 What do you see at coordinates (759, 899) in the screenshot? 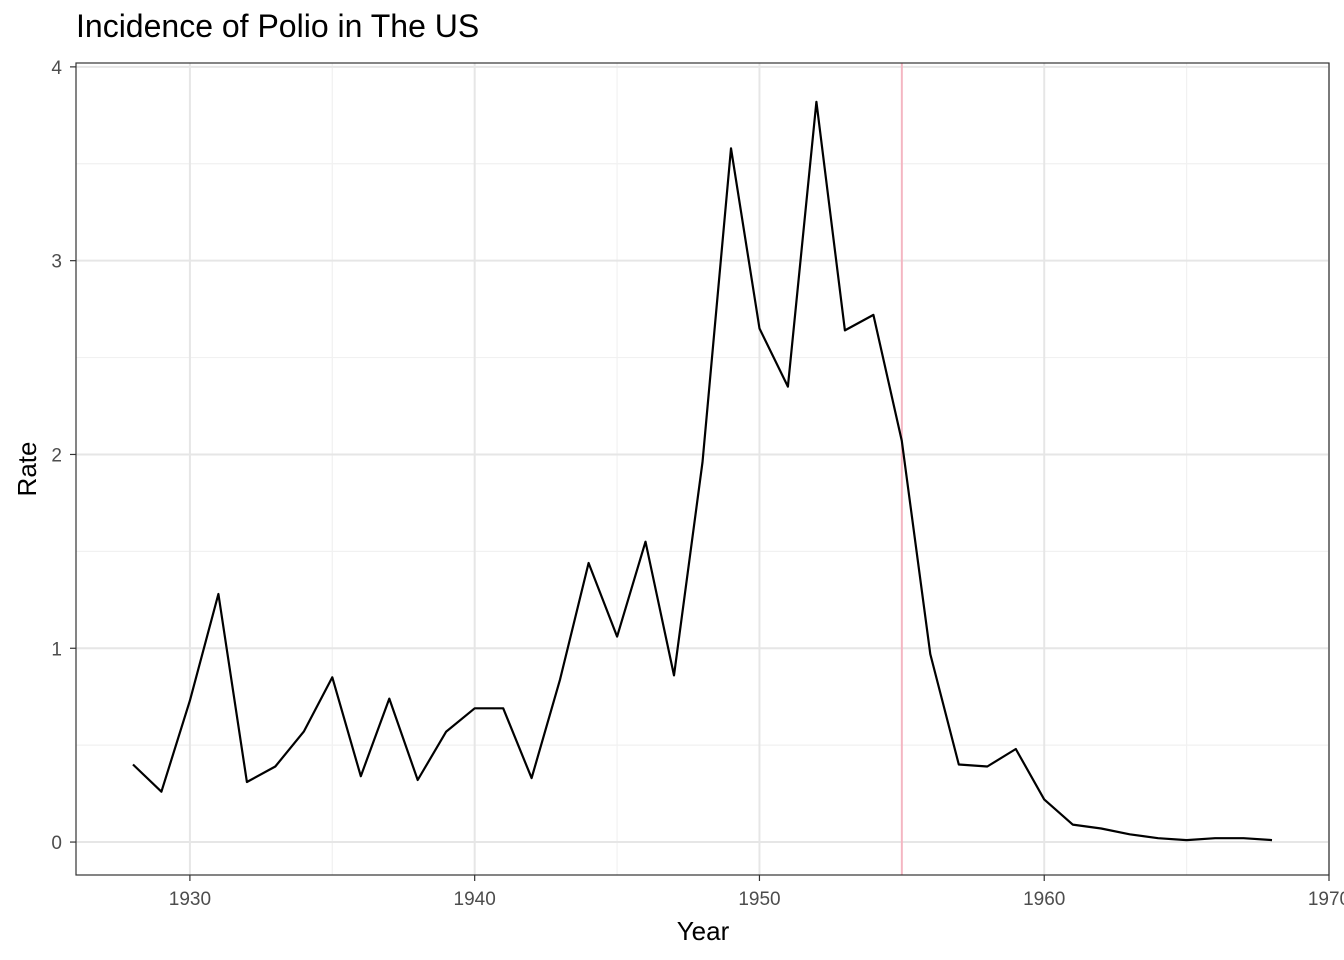
I see `x-tick-label: 1950` at bounding box center [759, 899].